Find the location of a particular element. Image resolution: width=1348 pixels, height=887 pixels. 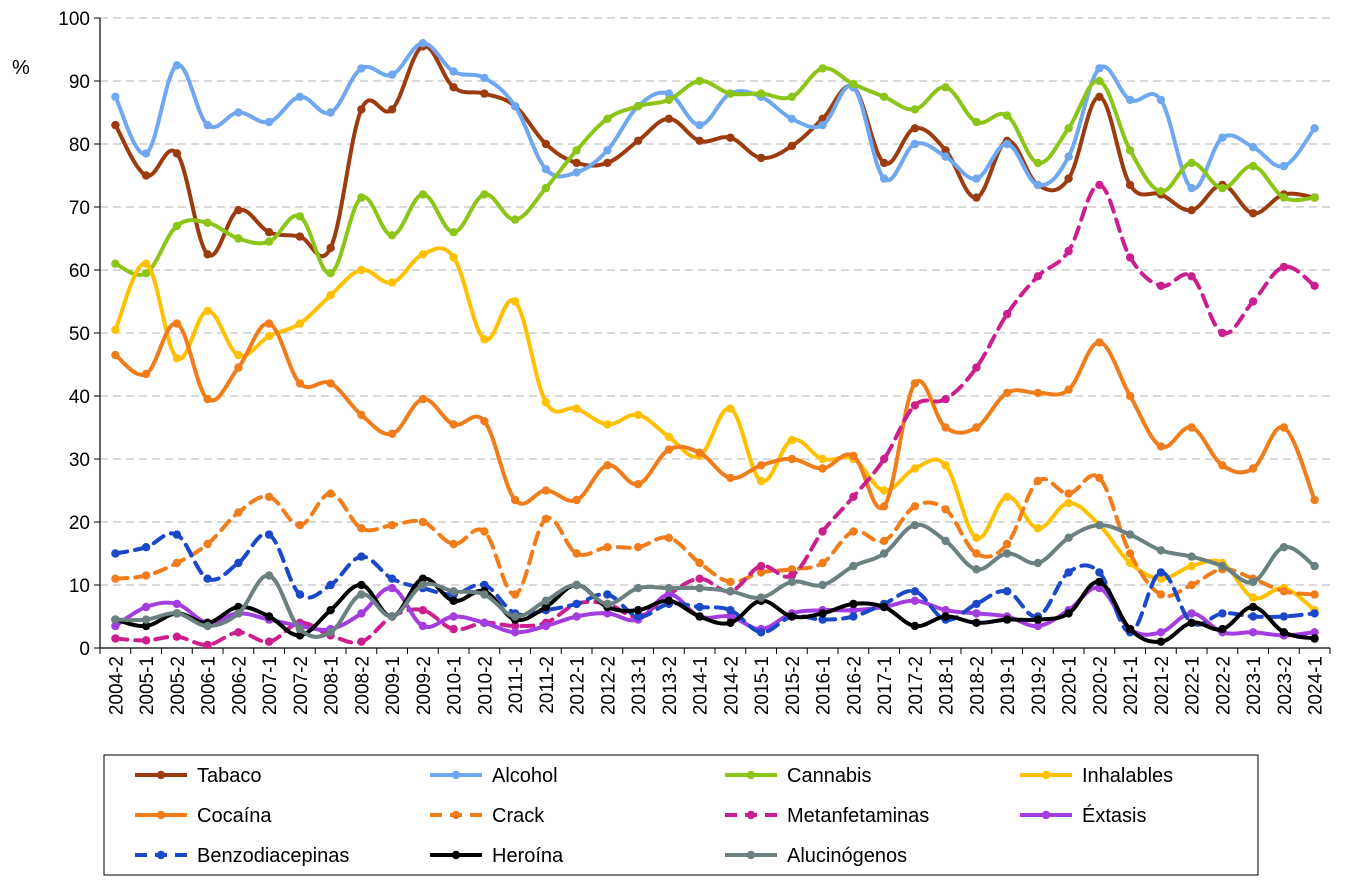

x-tick-label: 2022-1 is located at coordinates (1193, 685).